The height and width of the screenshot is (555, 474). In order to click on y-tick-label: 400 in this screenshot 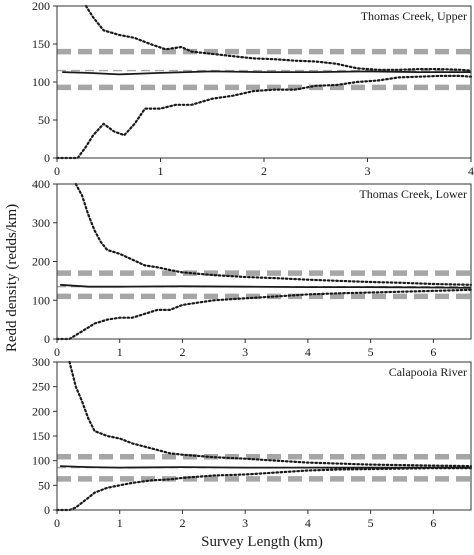, I will do `click(41, 184)`.